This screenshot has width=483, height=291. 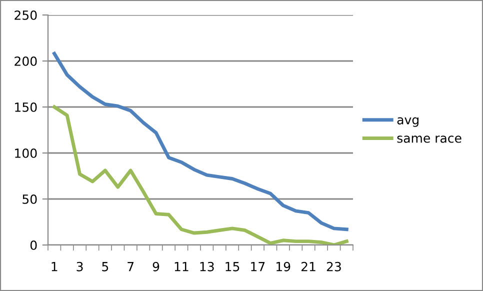 I want to click on x-tick-label: 7, so click(x=131, y=267).